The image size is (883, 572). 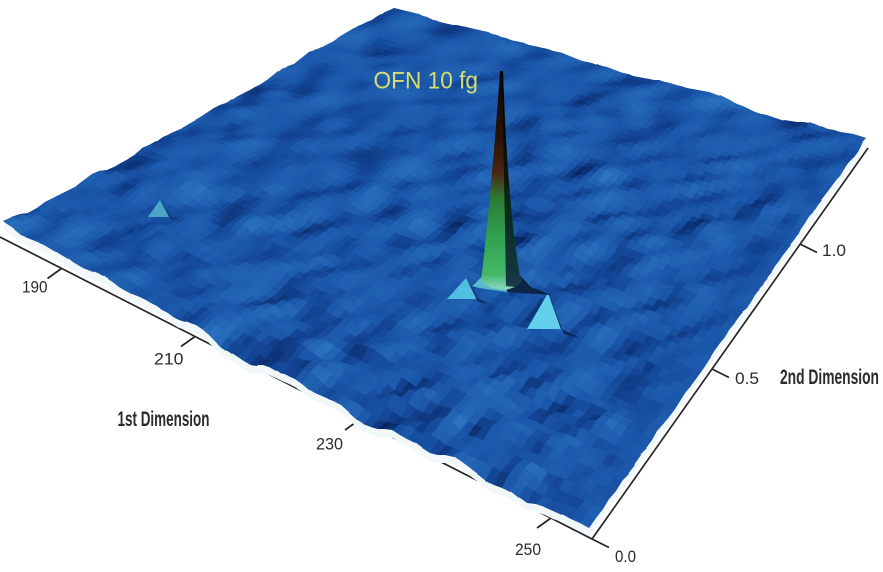 I want to click on svg-text: 0.5, so click(x=747, y=379).